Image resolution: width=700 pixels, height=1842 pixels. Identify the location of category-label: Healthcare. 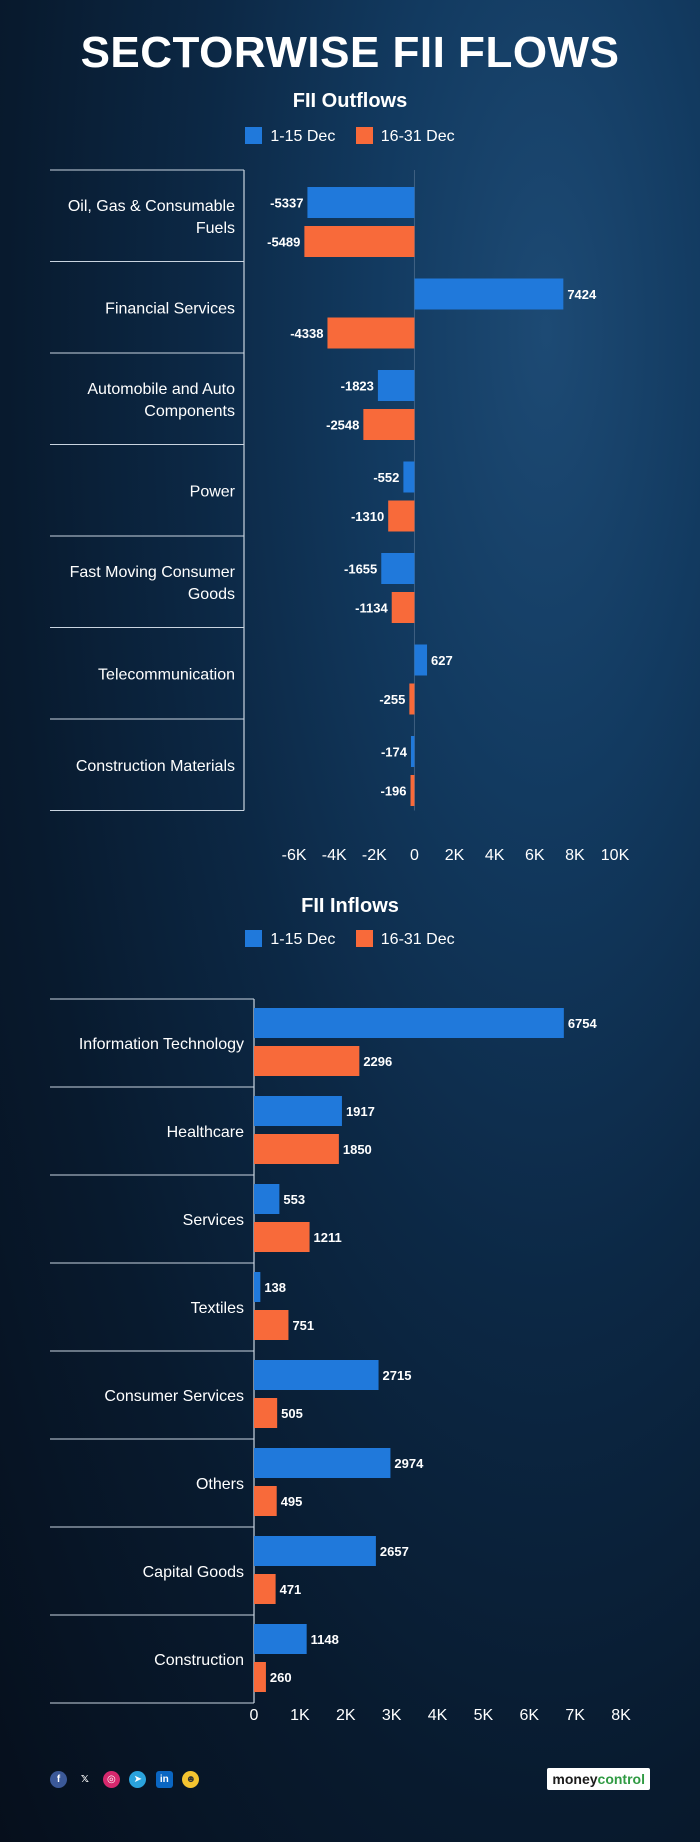
(205, 1132).